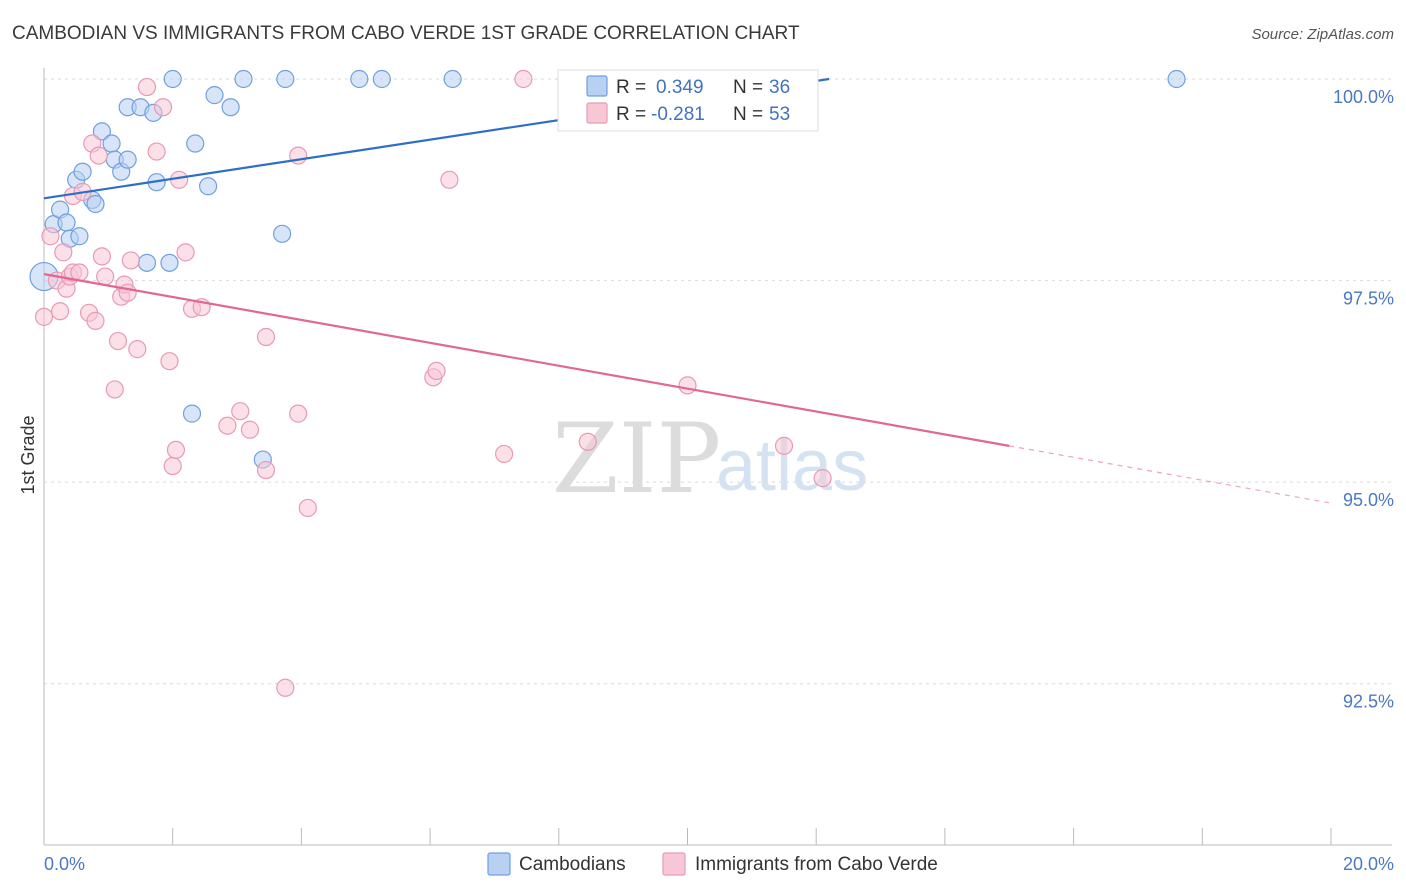 The width and height of the screenshot is (1406, 892). Describe the element at coordinates (526, 360) in the screenshot. I see `cabo-verde-trendline` at that location.